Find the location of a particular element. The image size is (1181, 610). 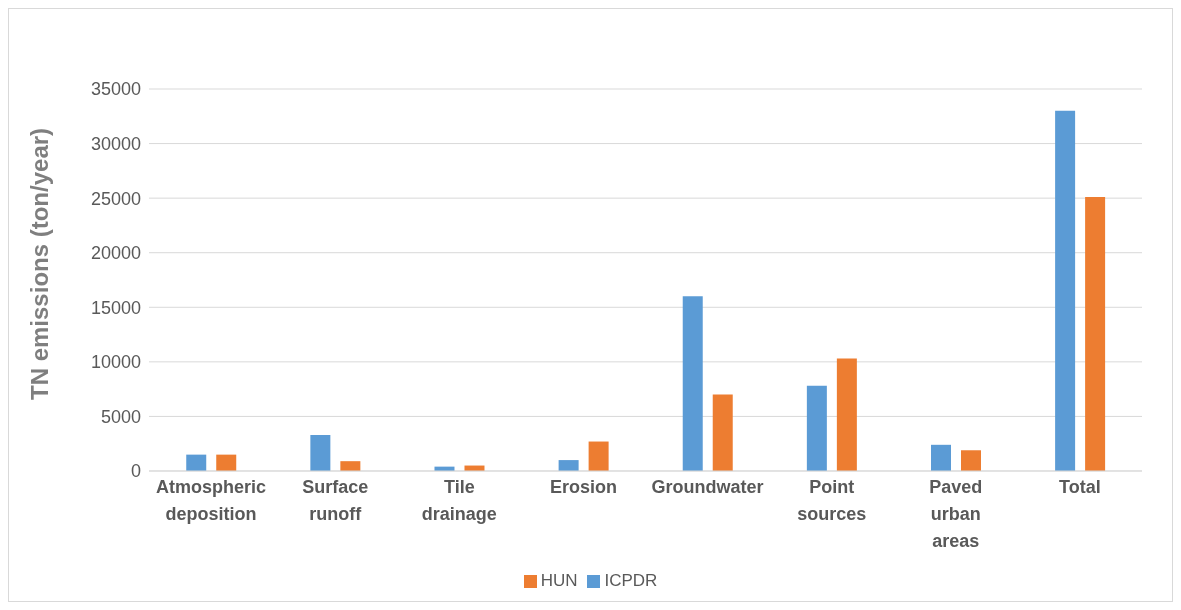

x-tick-label: Tile drainage is located at coordinates (459, 500).